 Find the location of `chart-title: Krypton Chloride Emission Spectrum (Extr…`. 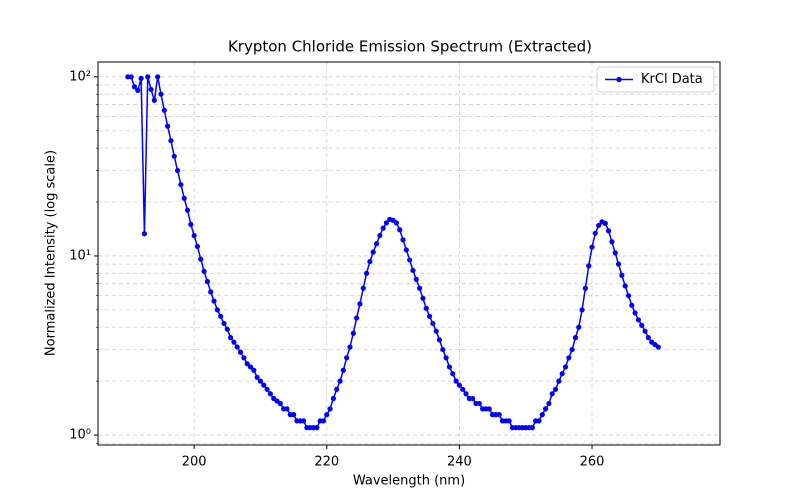

chart-title: Krypton Chloride Emission Spectrum (Extr… is located at coordinates (410, 47).